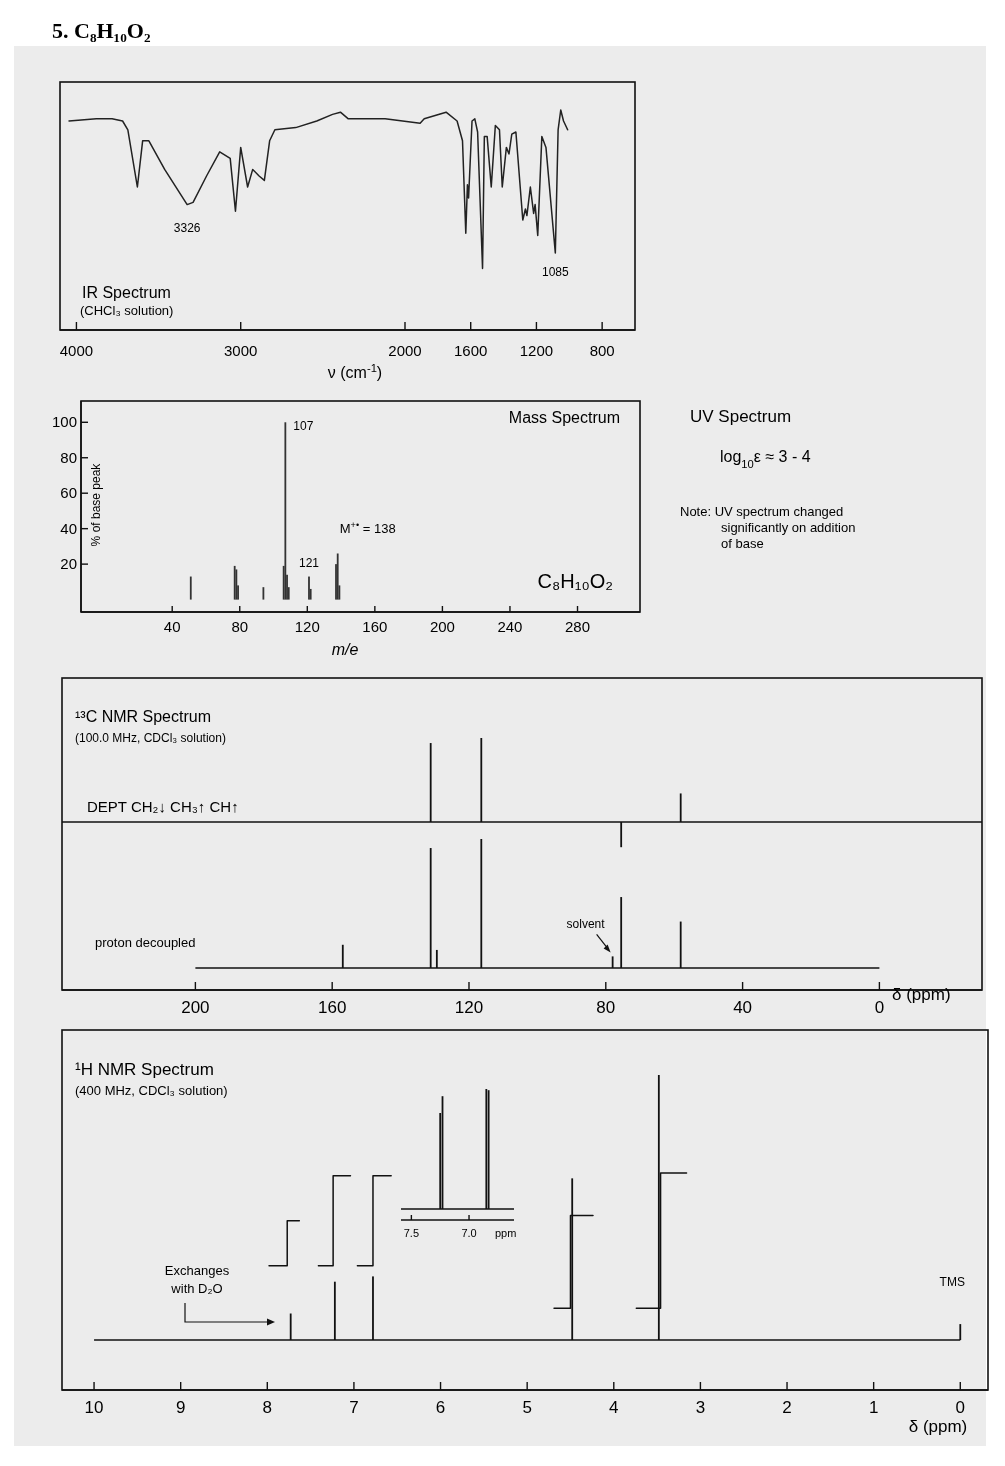 The width and height of the screenshot is (1005, 1466). I want to click on x-tick-label: 10, so click(94, 1407).